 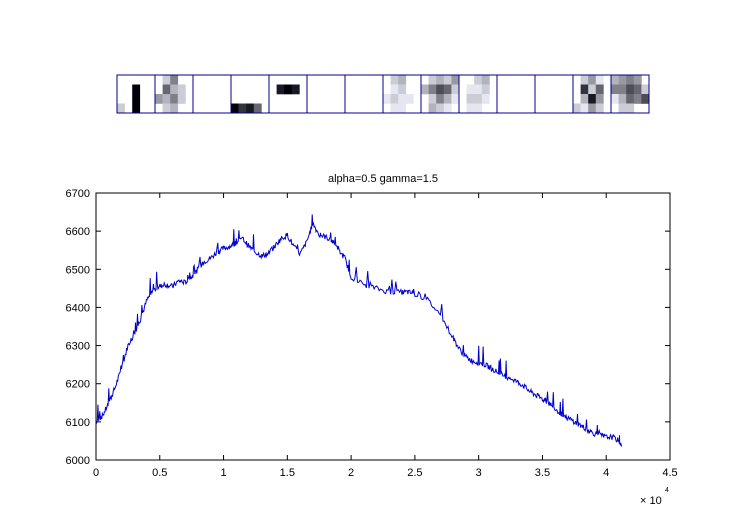 What do you see at coordinates (78, 270) in the screenshot?
I see `y-tick-label: 6500` at bounding box center [78, 270].